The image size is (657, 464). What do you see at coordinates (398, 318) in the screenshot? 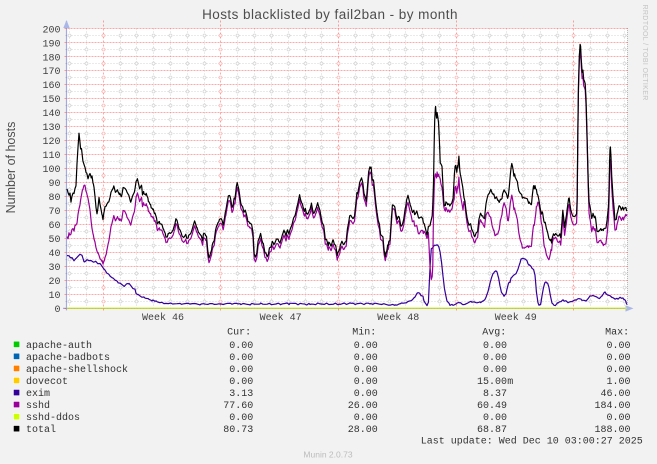
I see `svg-text: Week 48` at bounding box center [398, 318].